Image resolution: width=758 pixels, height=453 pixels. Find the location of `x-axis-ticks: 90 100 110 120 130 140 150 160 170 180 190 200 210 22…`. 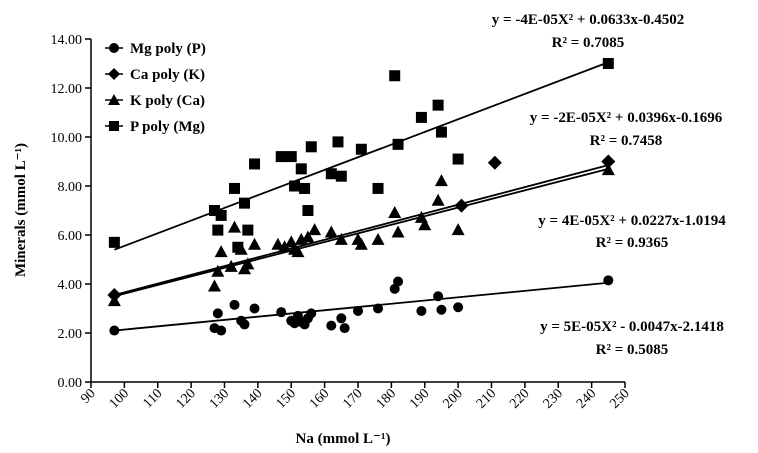

x-axis-ticks: 90 100 110 120 130 140 150 160 170 180 190 200 210 22… is located at coordinates (355, 397).